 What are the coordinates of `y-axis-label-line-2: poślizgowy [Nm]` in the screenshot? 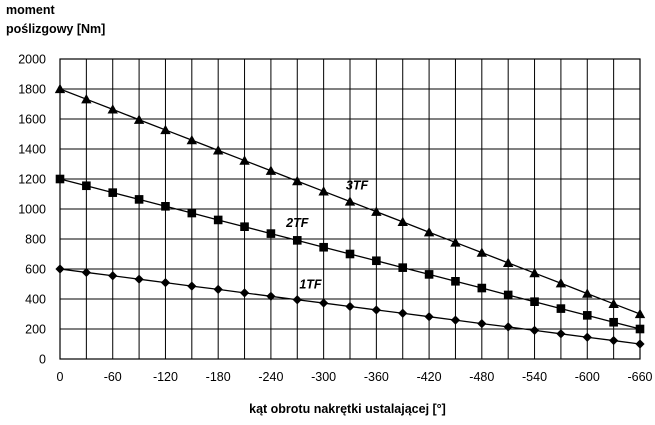 It's located at (56, 29).